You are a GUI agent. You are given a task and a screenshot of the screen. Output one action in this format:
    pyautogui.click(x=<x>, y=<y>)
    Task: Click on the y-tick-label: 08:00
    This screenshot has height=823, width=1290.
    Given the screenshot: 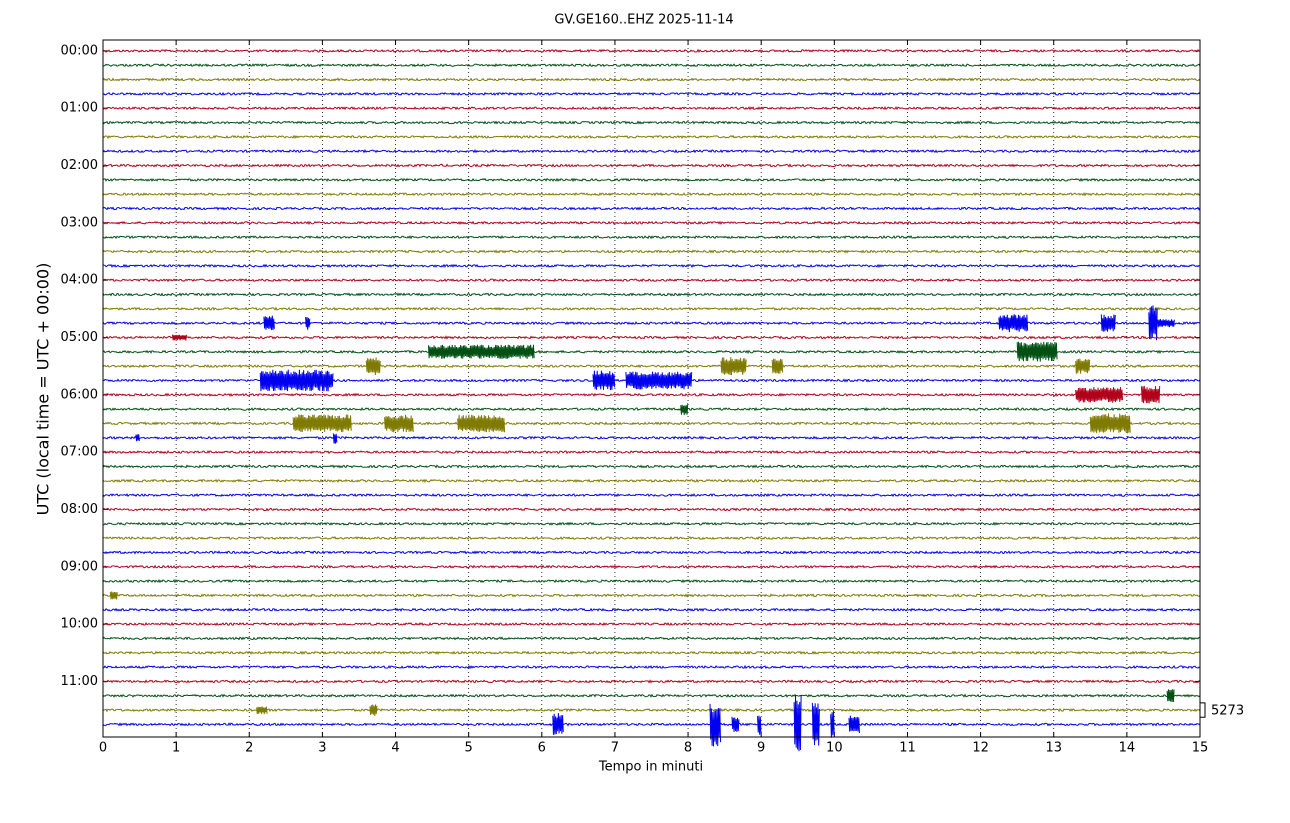 What is the action you would take?
    pyautogui.click(x=79, y=509)
    